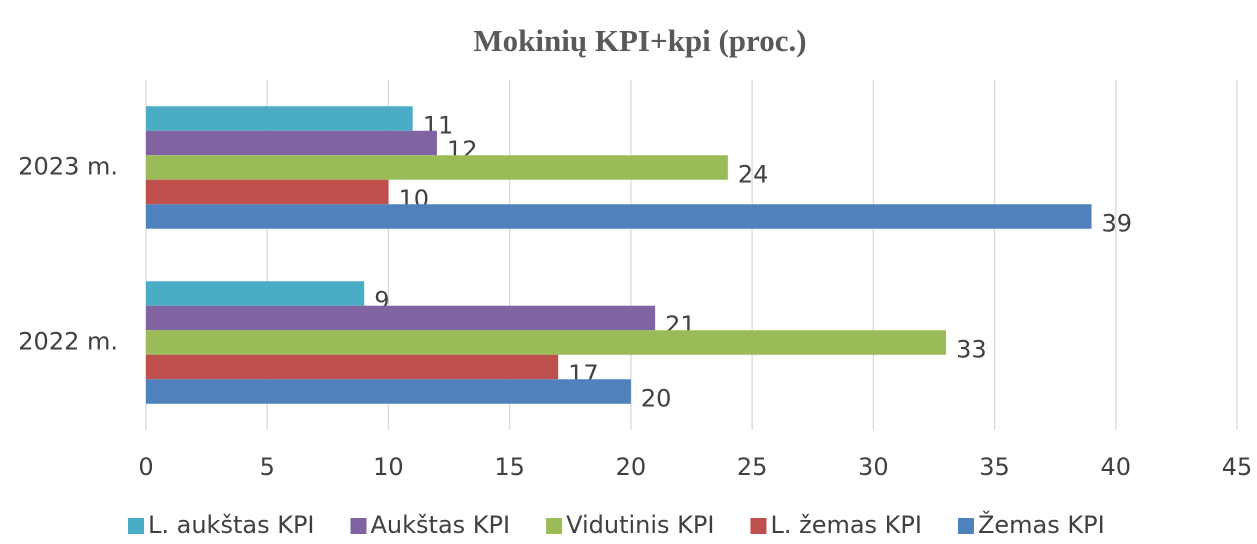 The height and width of the screenshot is (544, 1257). I want to click on x-tick-label: 20, so click(631, 467).